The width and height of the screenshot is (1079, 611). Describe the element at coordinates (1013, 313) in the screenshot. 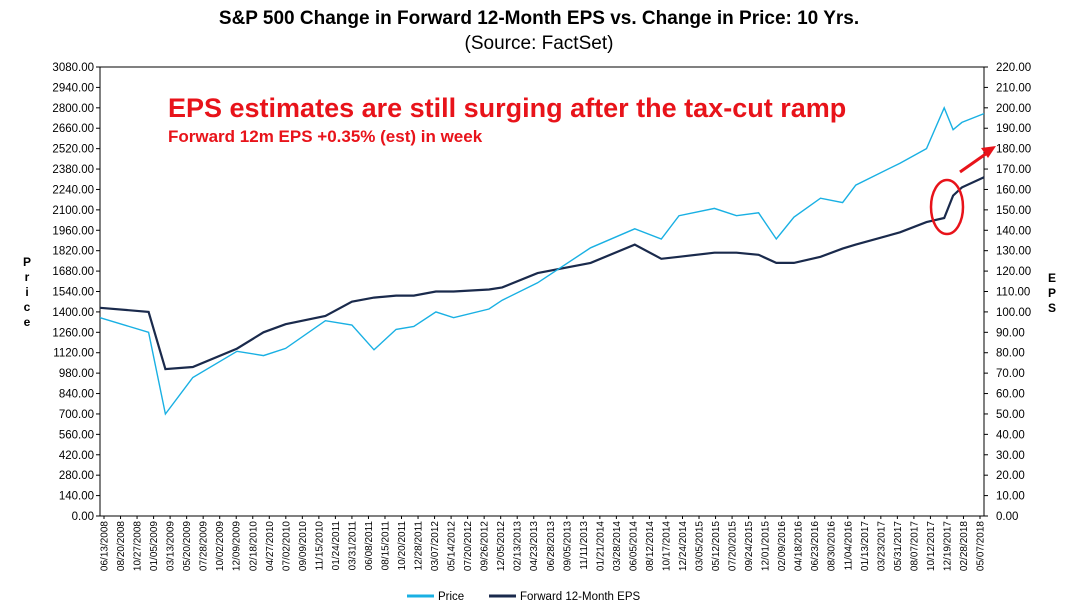

I see `right-tick-label: 100.00` at that location.